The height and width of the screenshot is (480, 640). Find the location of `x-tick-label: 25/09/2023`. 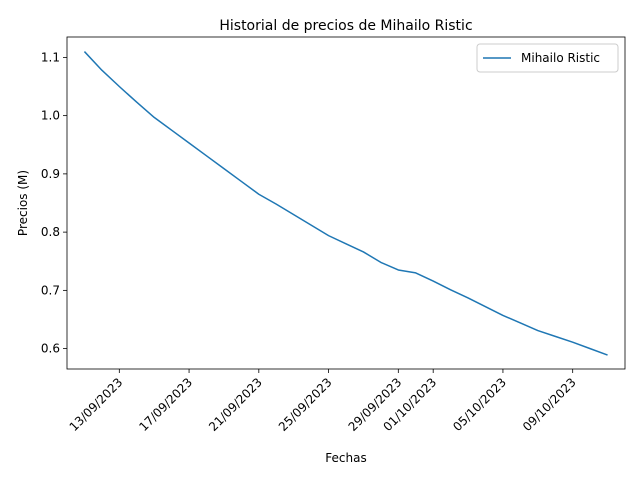

x-tick-label: 25/09/2023 is located at coordinates (305, 404).